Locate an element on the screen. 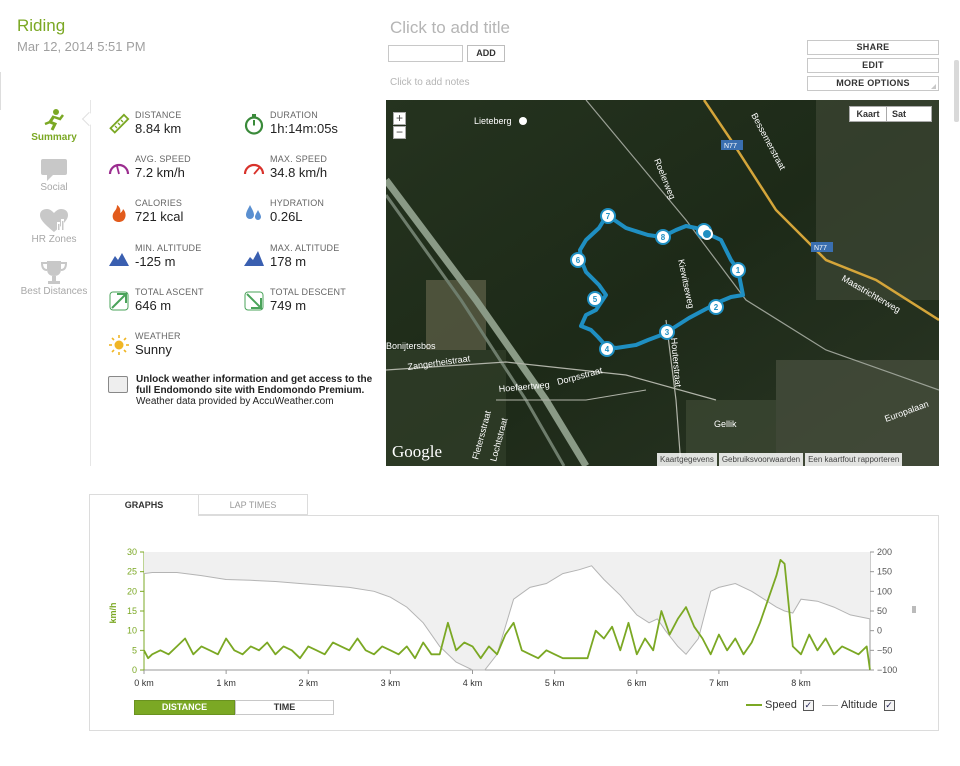 The image size is (960, 766). stat-value: 646 m is located at coordinates (153, 305).